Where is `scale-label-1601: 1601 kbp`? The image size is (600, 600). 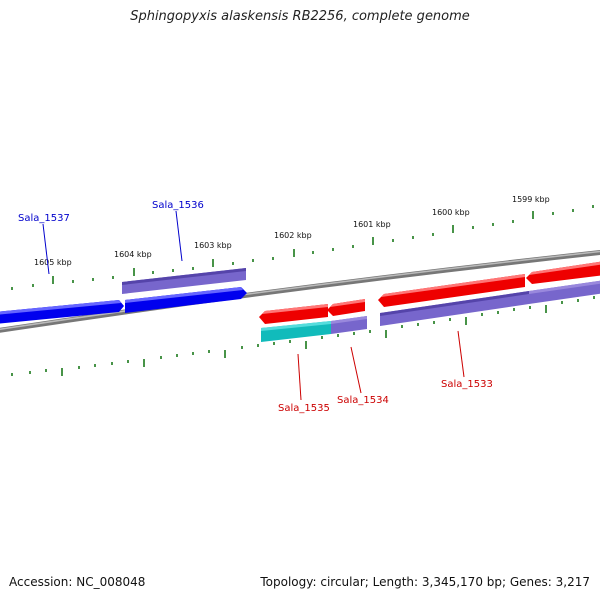
scale-label-1601: 1601 kbp is located at coordinates (372, 224).